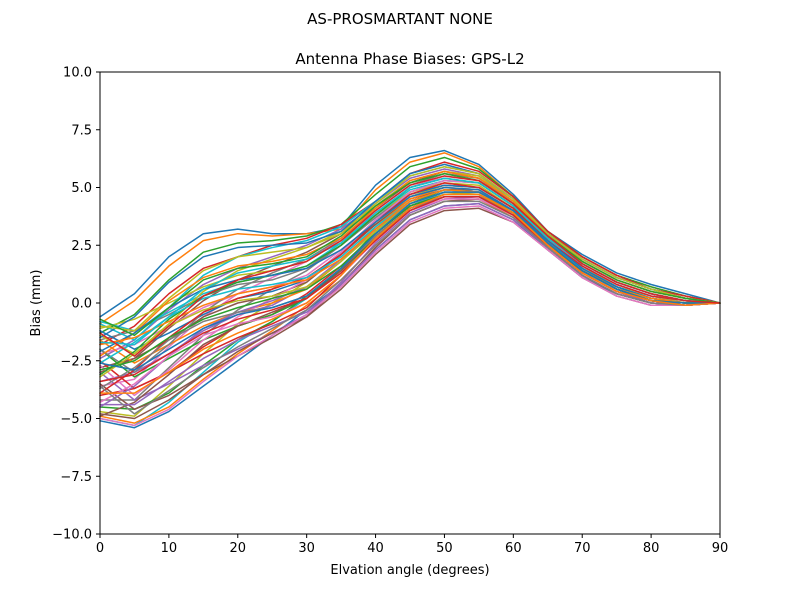 This screenshot has width=800, height=600. I want to click on x-tick-label: 50, so click(444, 548).